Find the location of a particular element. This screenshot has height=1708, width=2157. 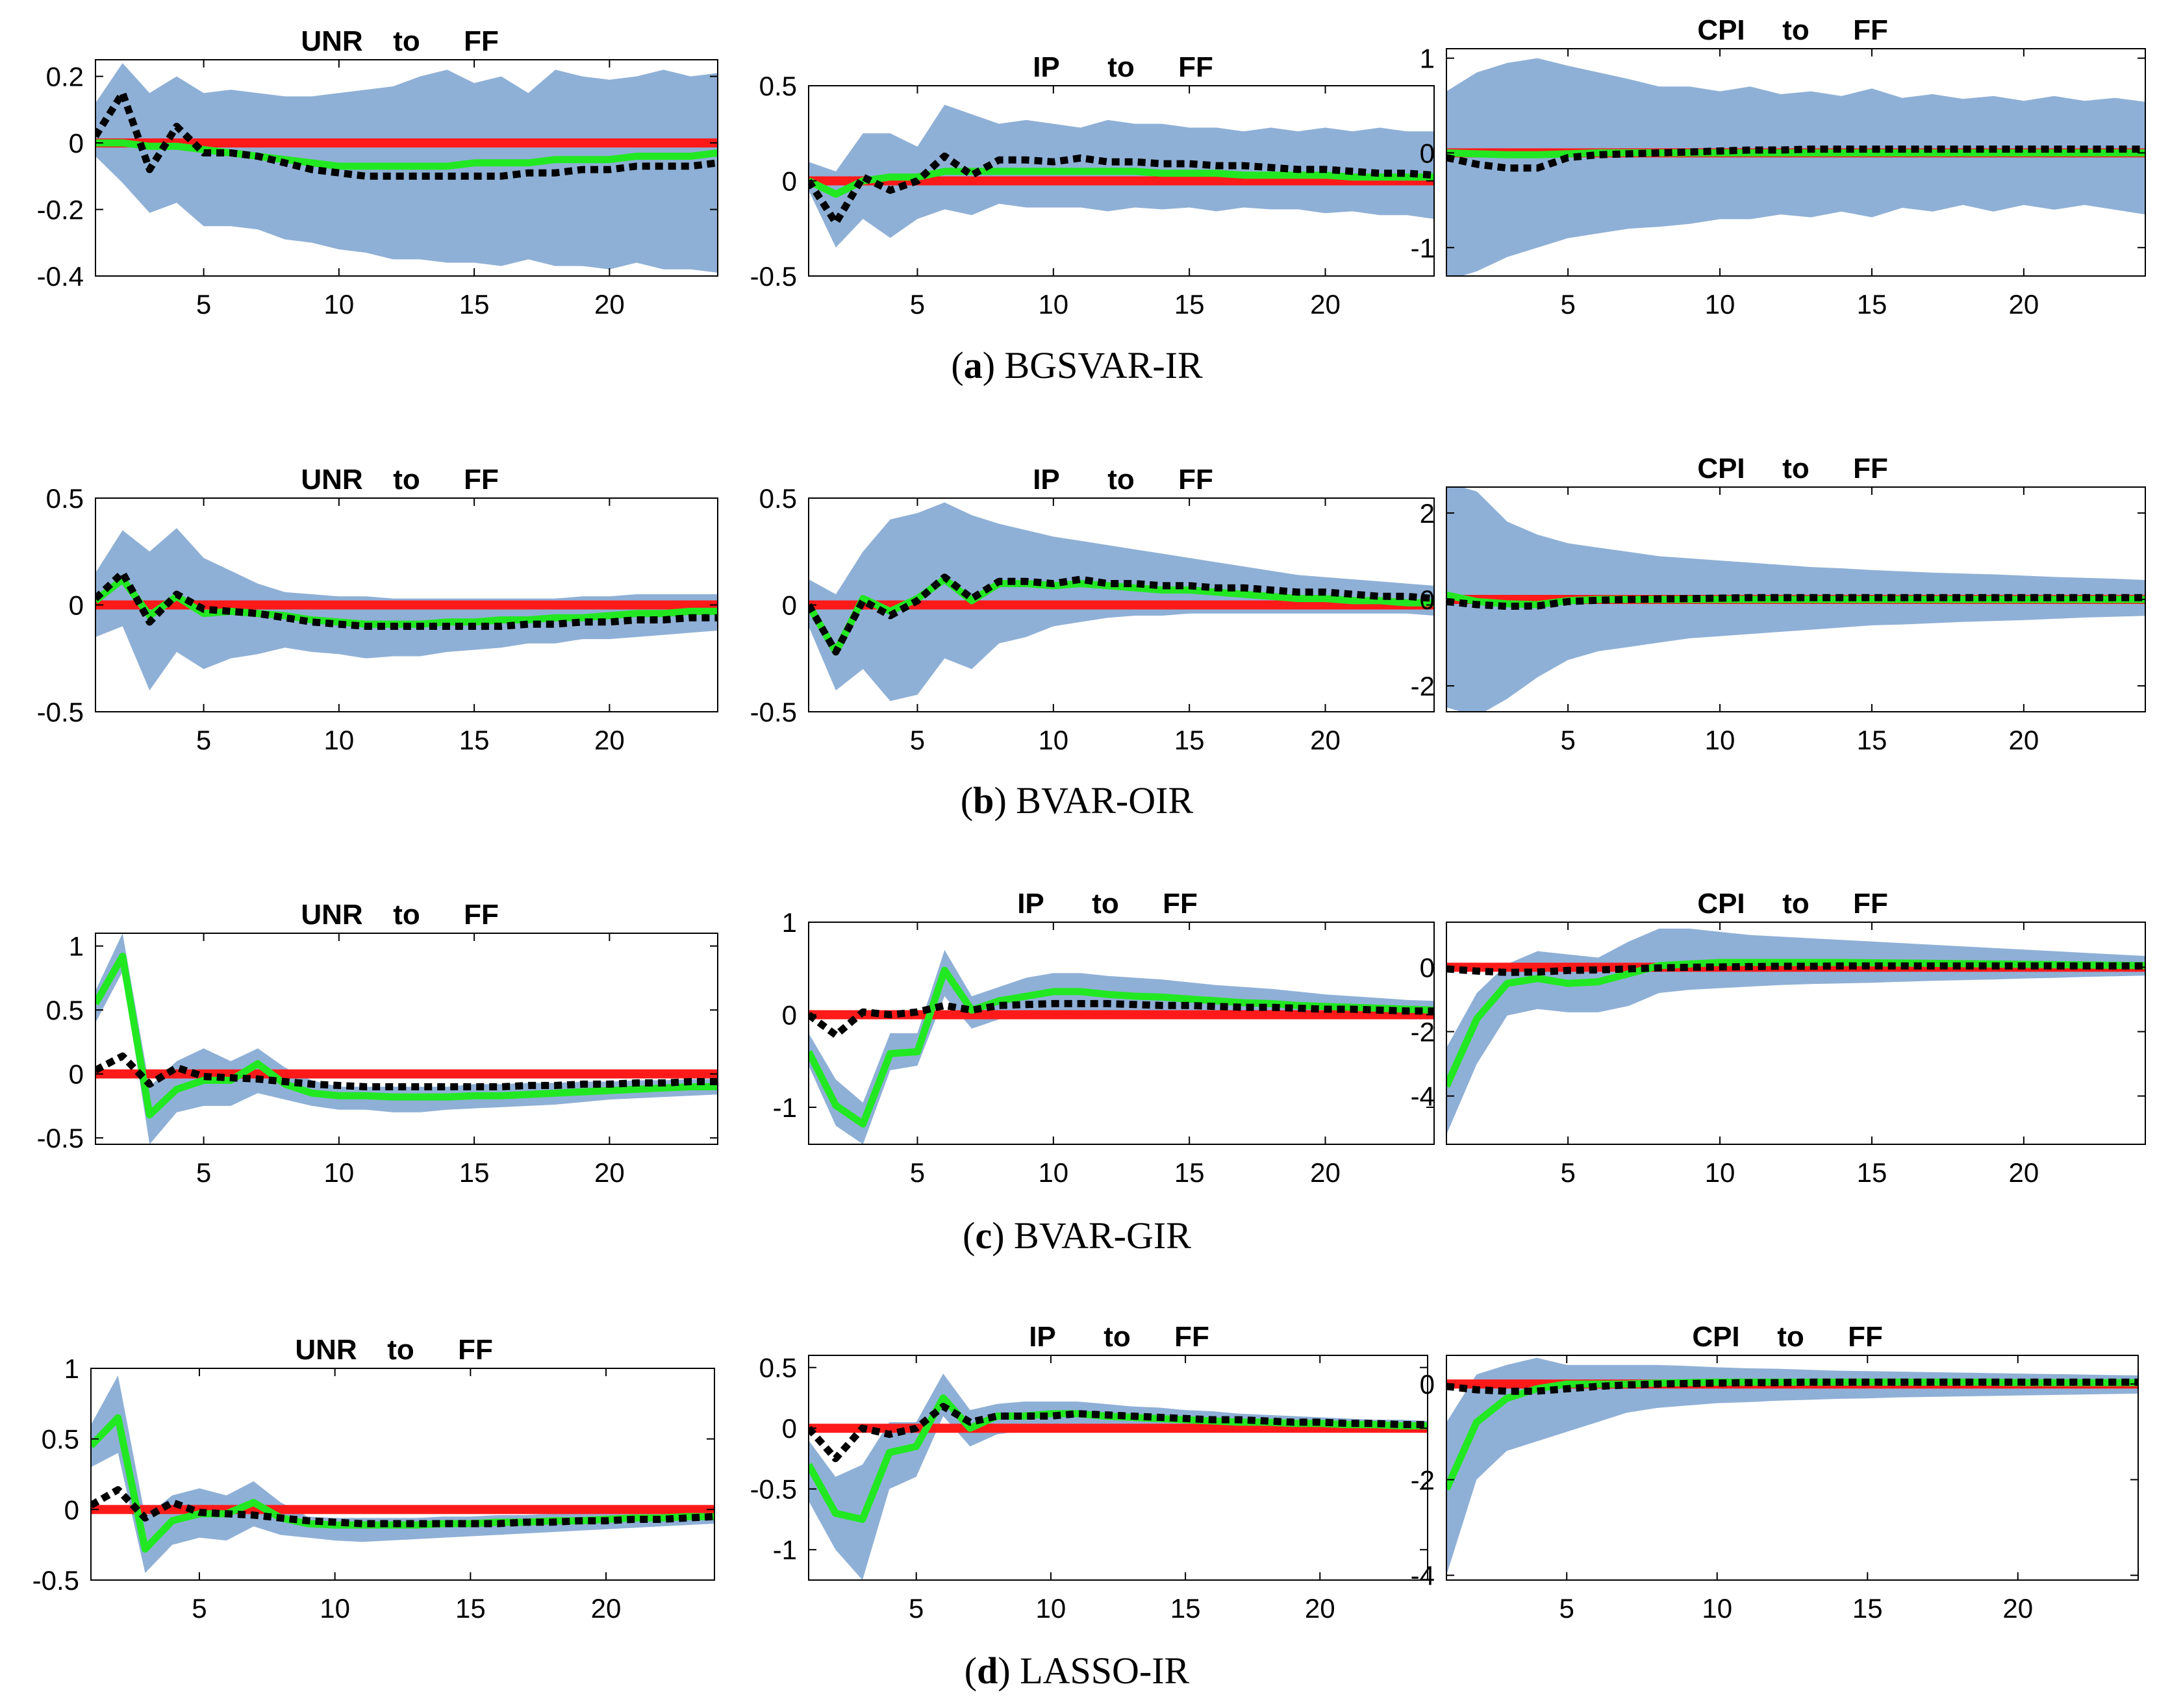

panel-b1: 5 10 15 20 0.5 0 -0.5 UNR to FF is located at coordinates (378, 609).